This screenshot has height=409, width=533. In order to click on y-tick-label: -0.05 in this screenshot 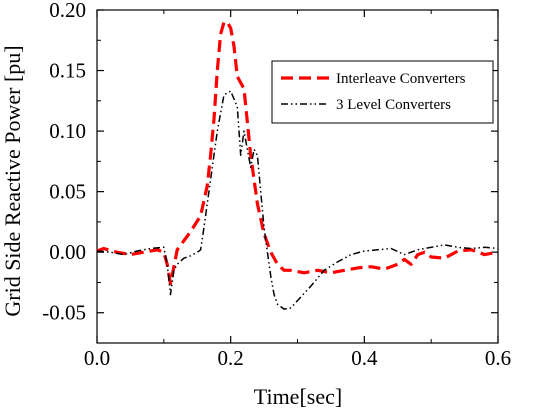, I will do `click(64, 313)`.